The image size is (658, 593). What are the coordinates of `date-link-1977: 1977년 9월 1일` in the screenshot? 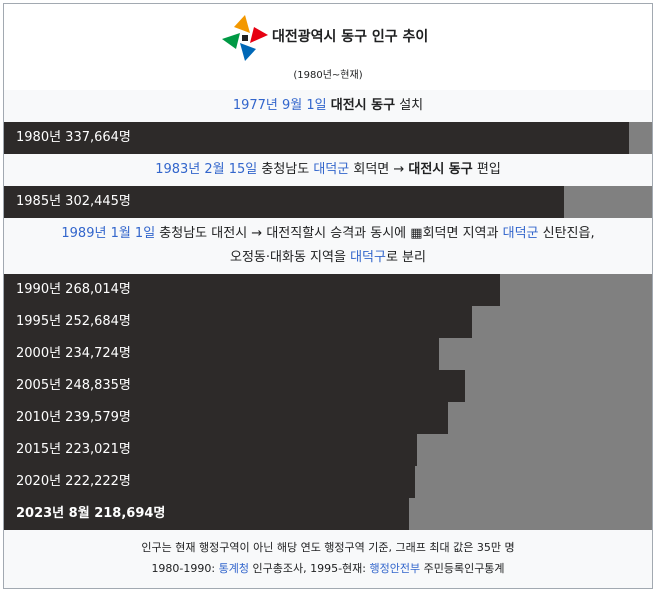 It's located at (279, 105).